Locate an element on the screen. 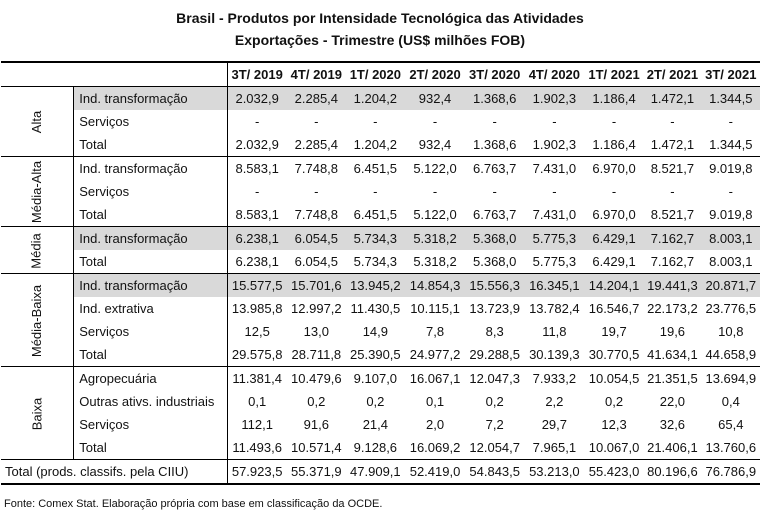 Image resolution: width=760 pixels, height=515 pixels. value-cell: 11.430,5 is located at coordinates (375, 308).